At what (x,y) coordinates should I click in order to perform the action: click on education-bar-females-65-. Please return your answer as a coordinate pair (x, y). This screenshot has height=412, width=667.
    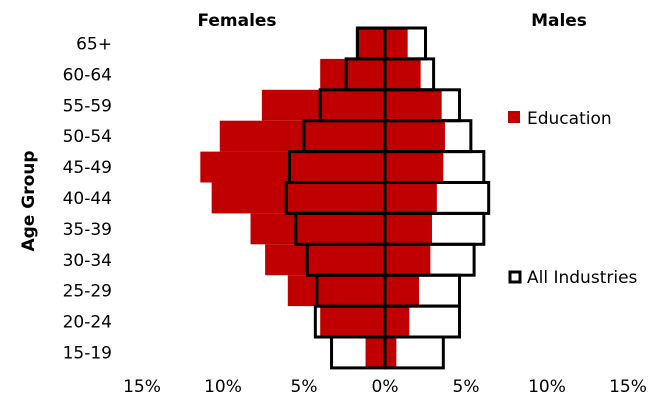
    Looking at the image, I should click on (370, 43).